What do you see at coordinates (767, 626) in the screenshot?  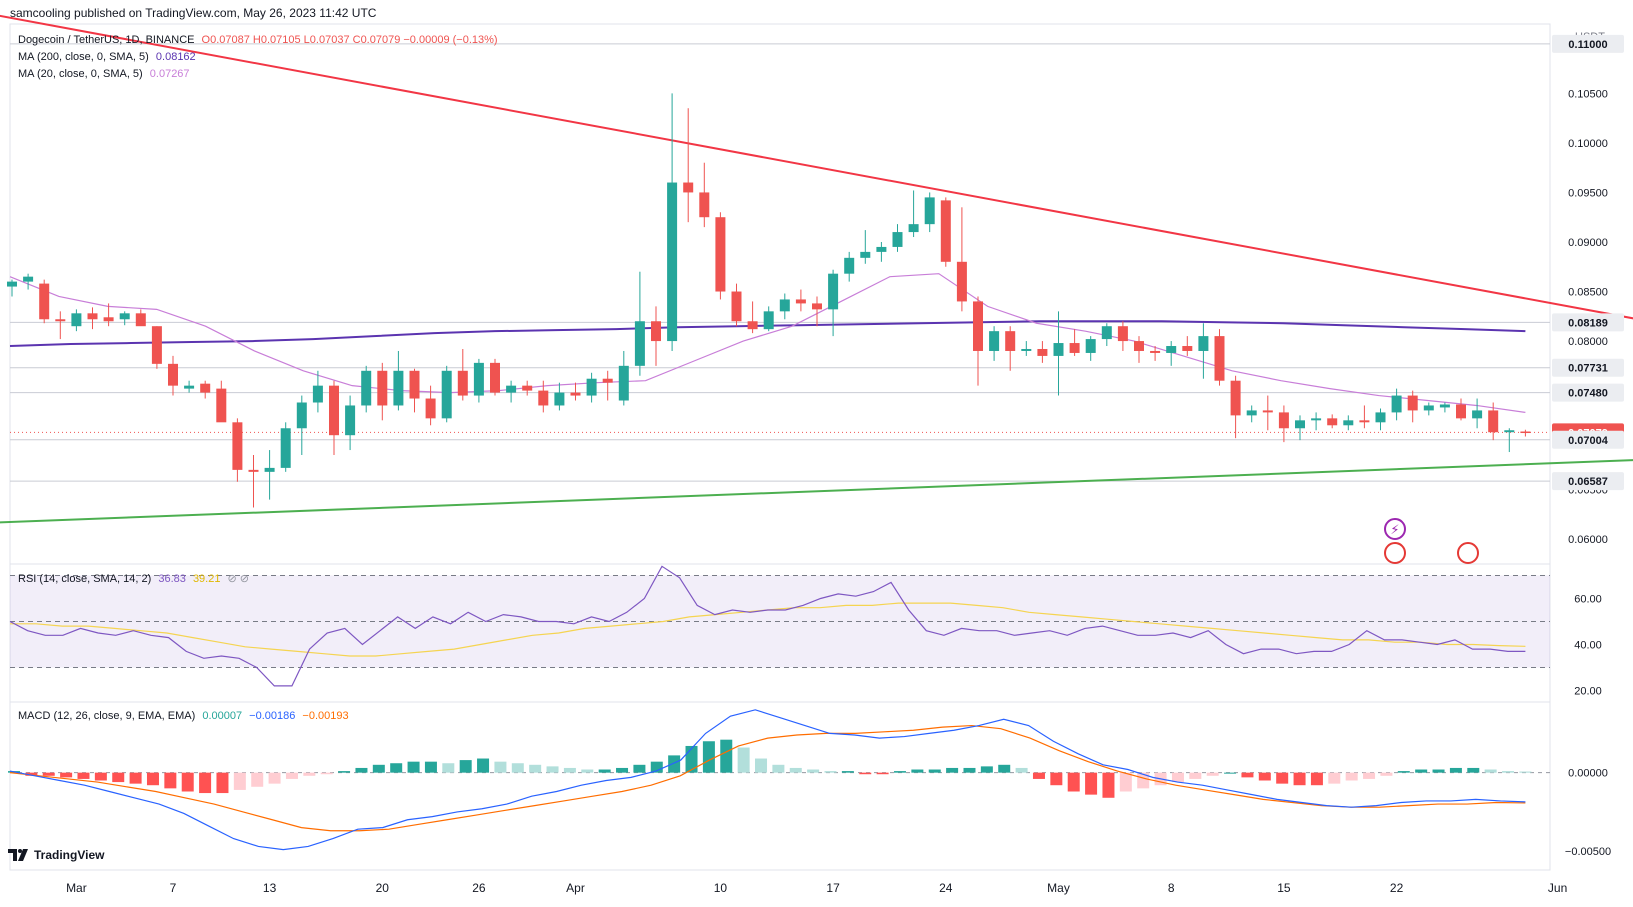 I see `rsi-line` at bounding box center [767, 626].